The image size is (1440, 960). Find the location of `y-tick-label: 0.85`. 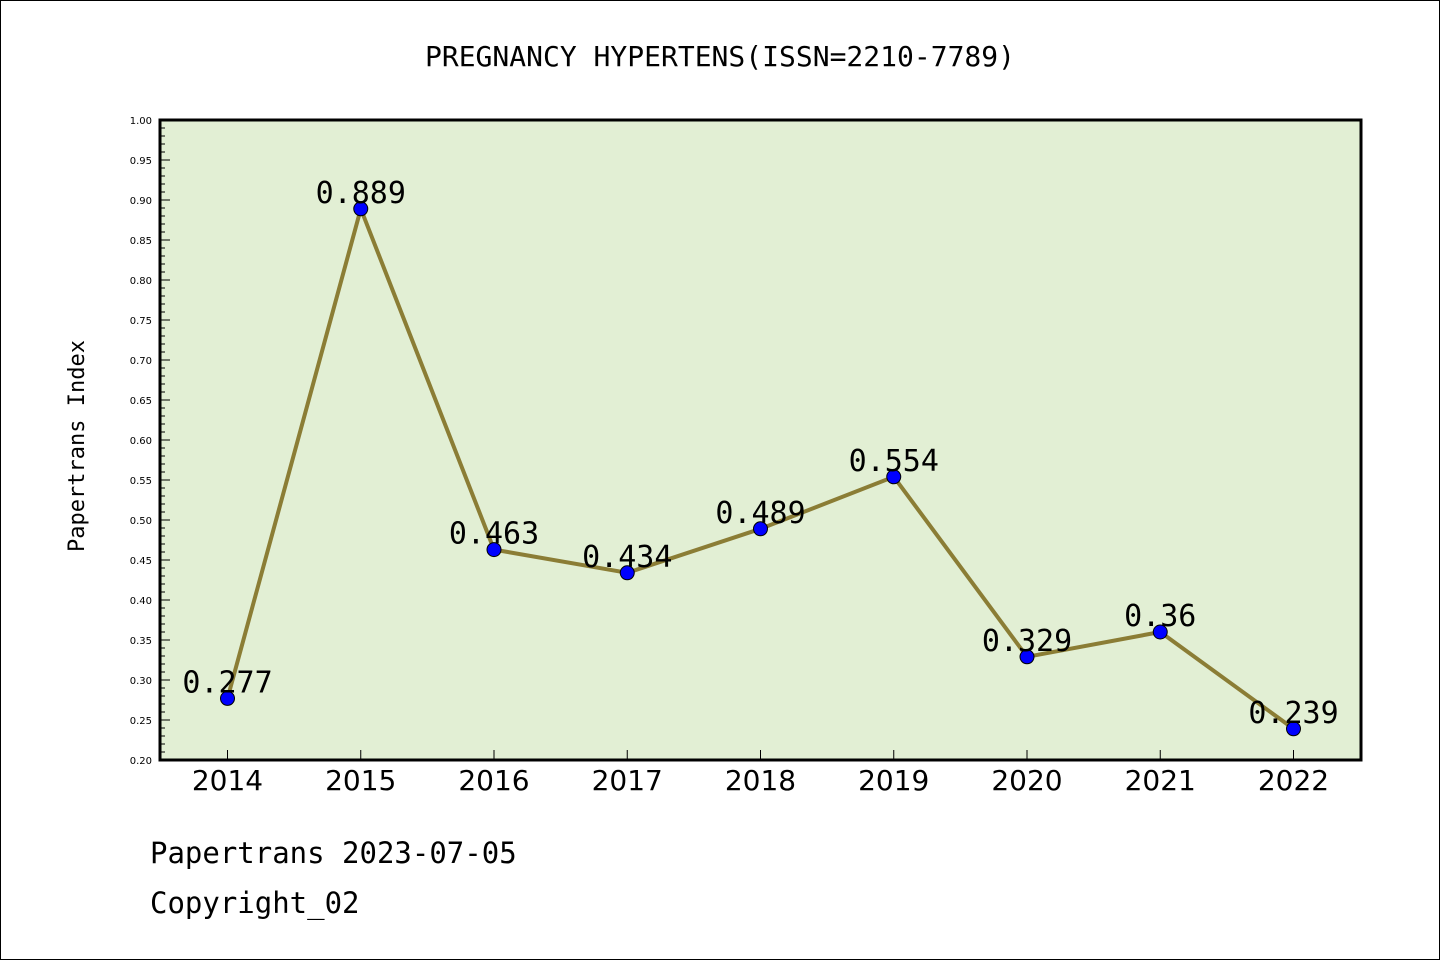

y-tick-label: 0.85 is located at coordinates (141, 241).